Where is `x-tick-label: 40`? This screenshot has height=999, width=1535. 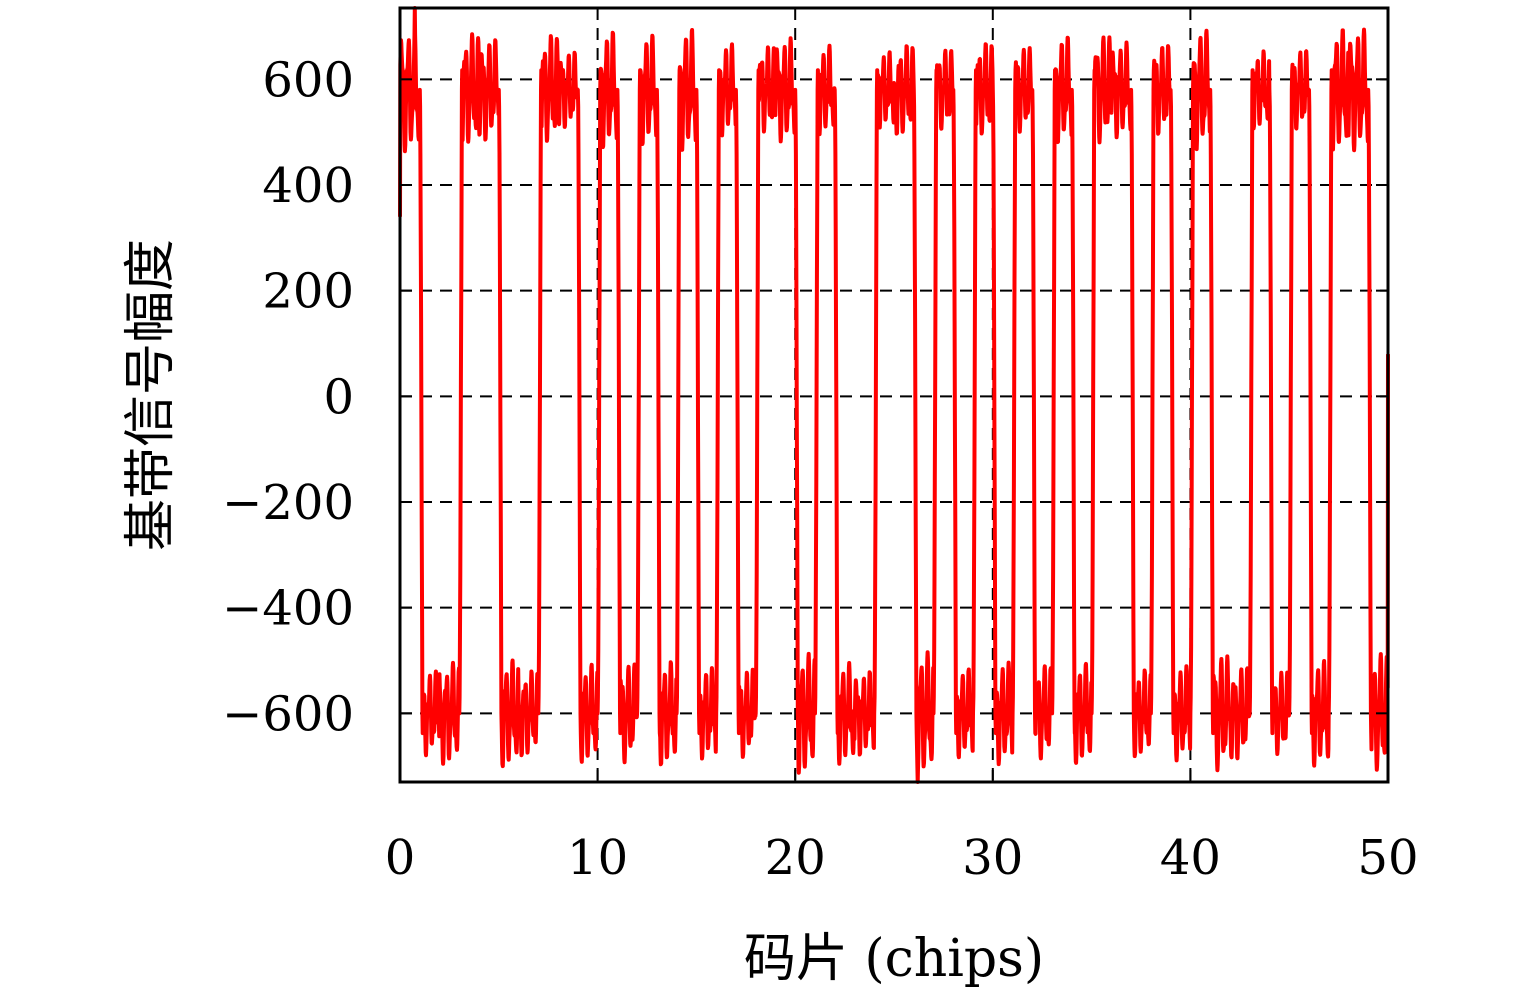
x-tick-label: 40 is located at coordinates (1190, 858).